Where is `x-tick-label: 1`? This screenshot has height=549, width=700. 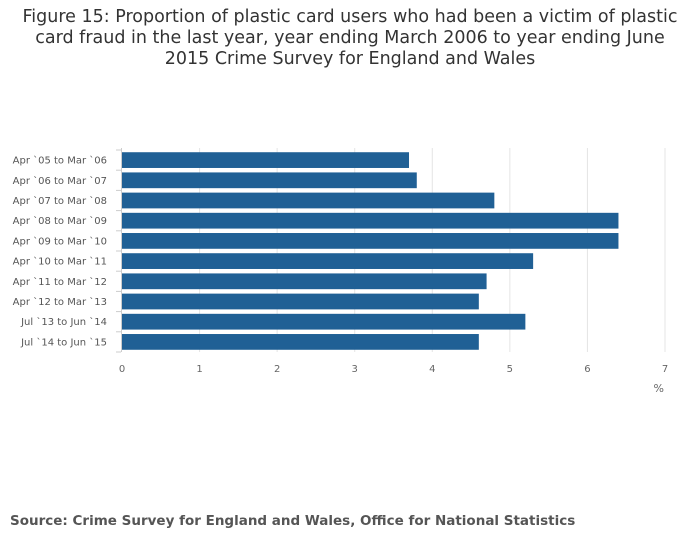 x-tick-label: 1 is located at coordinates (199, 369).